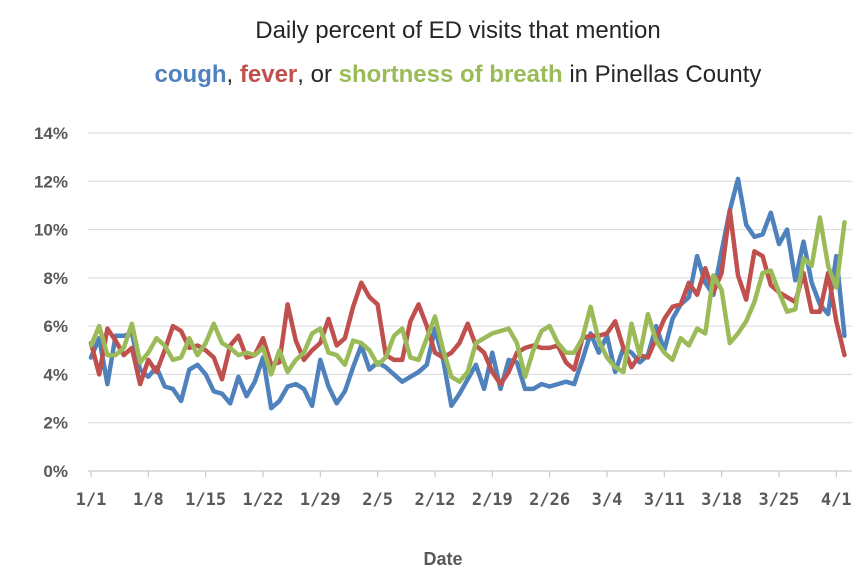  What do you see at coordinates (836, 500) in the screenshot?
I see `x-tick-label: 4/1` at bounding box center [836, 500].